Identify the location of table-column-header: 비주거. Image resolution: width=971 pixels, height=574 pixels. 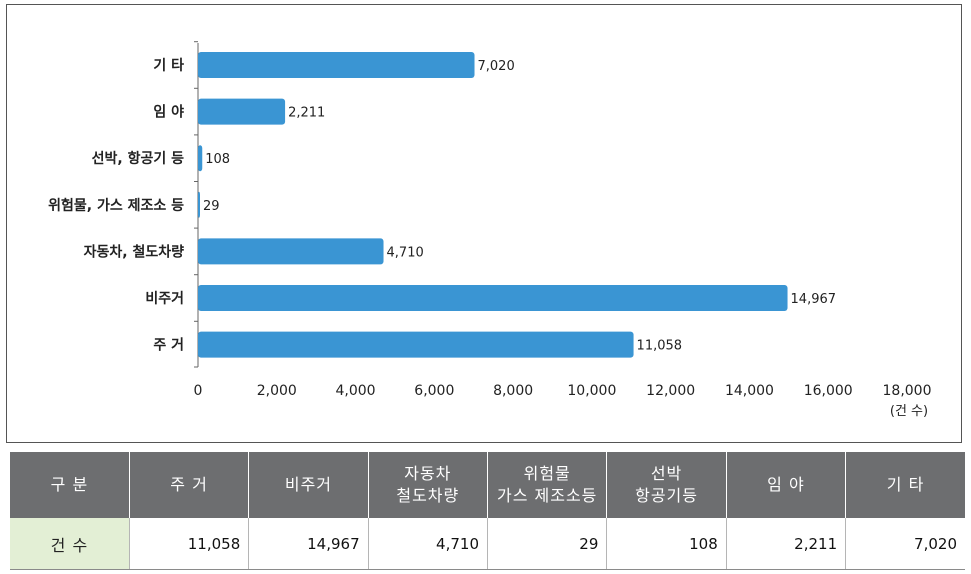
(308, 485).